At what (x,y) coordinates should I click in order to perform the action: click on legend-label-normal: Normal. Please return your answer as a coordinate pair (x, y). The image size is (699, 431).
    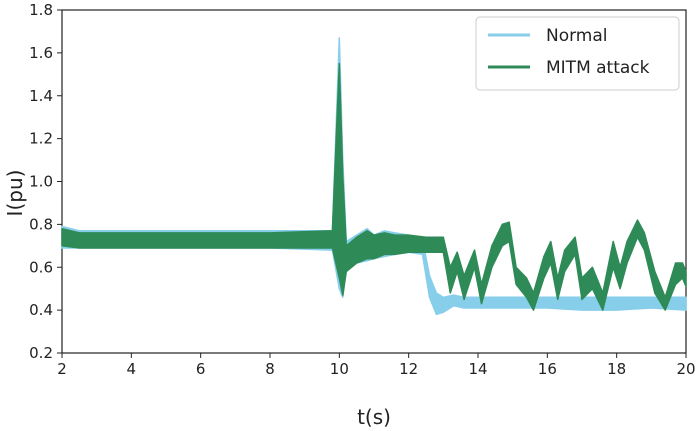
    Looking at the image, I should click on (577, 36).